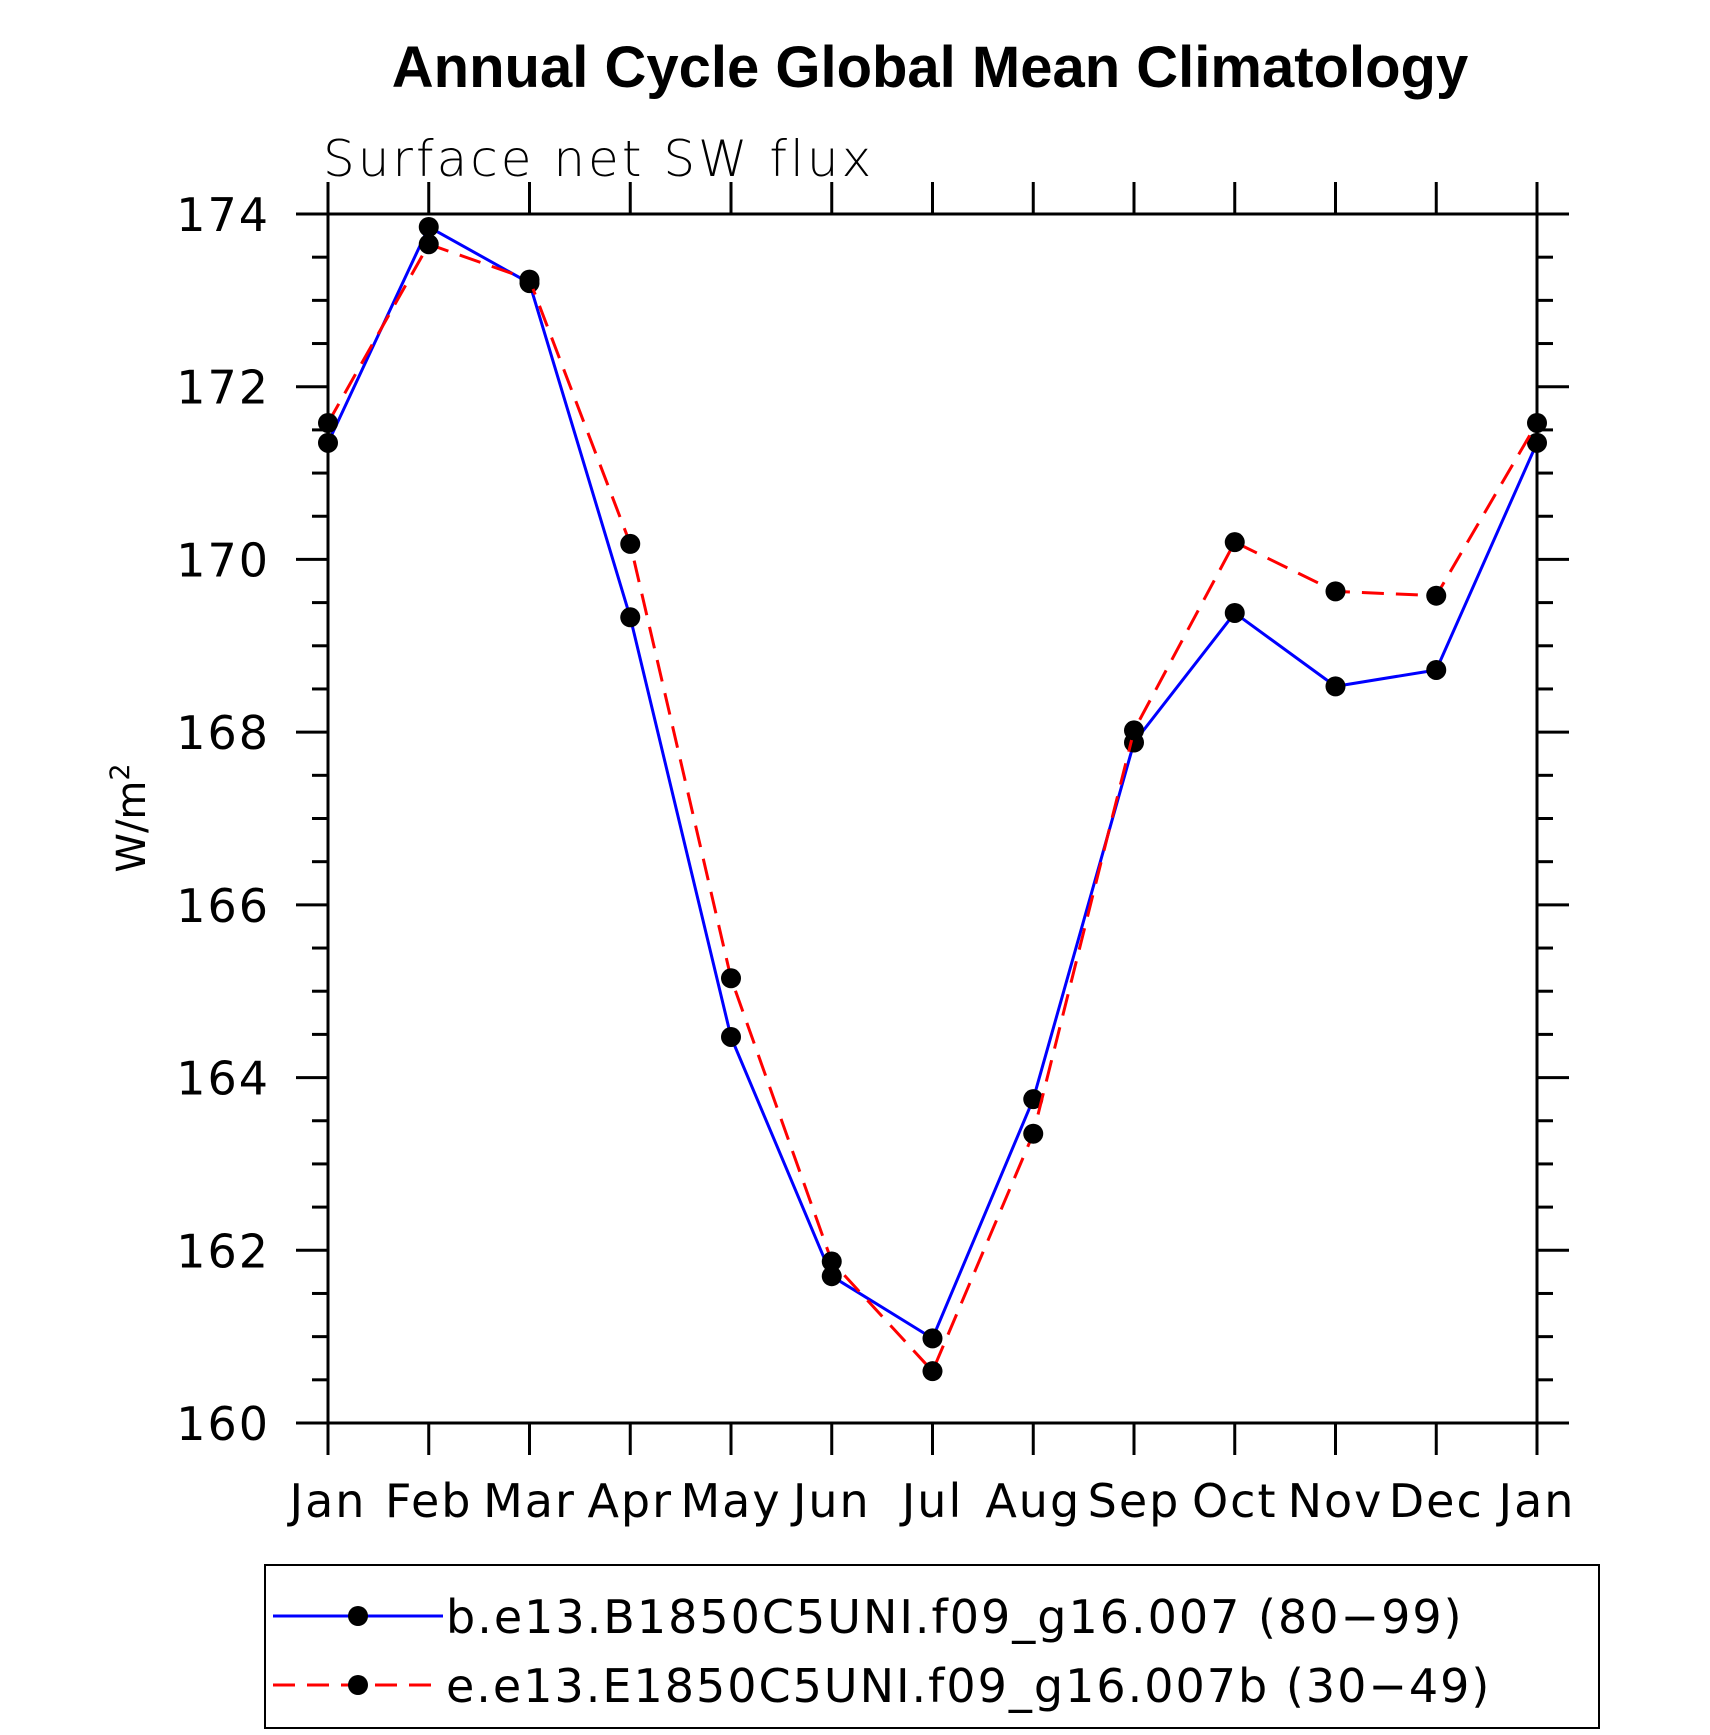 The image size is (1710, 1735). I want to click on legend-item-1: b.e13.B1850C5UNI.f09_g16.007 (80−99), so click(868, 1617).